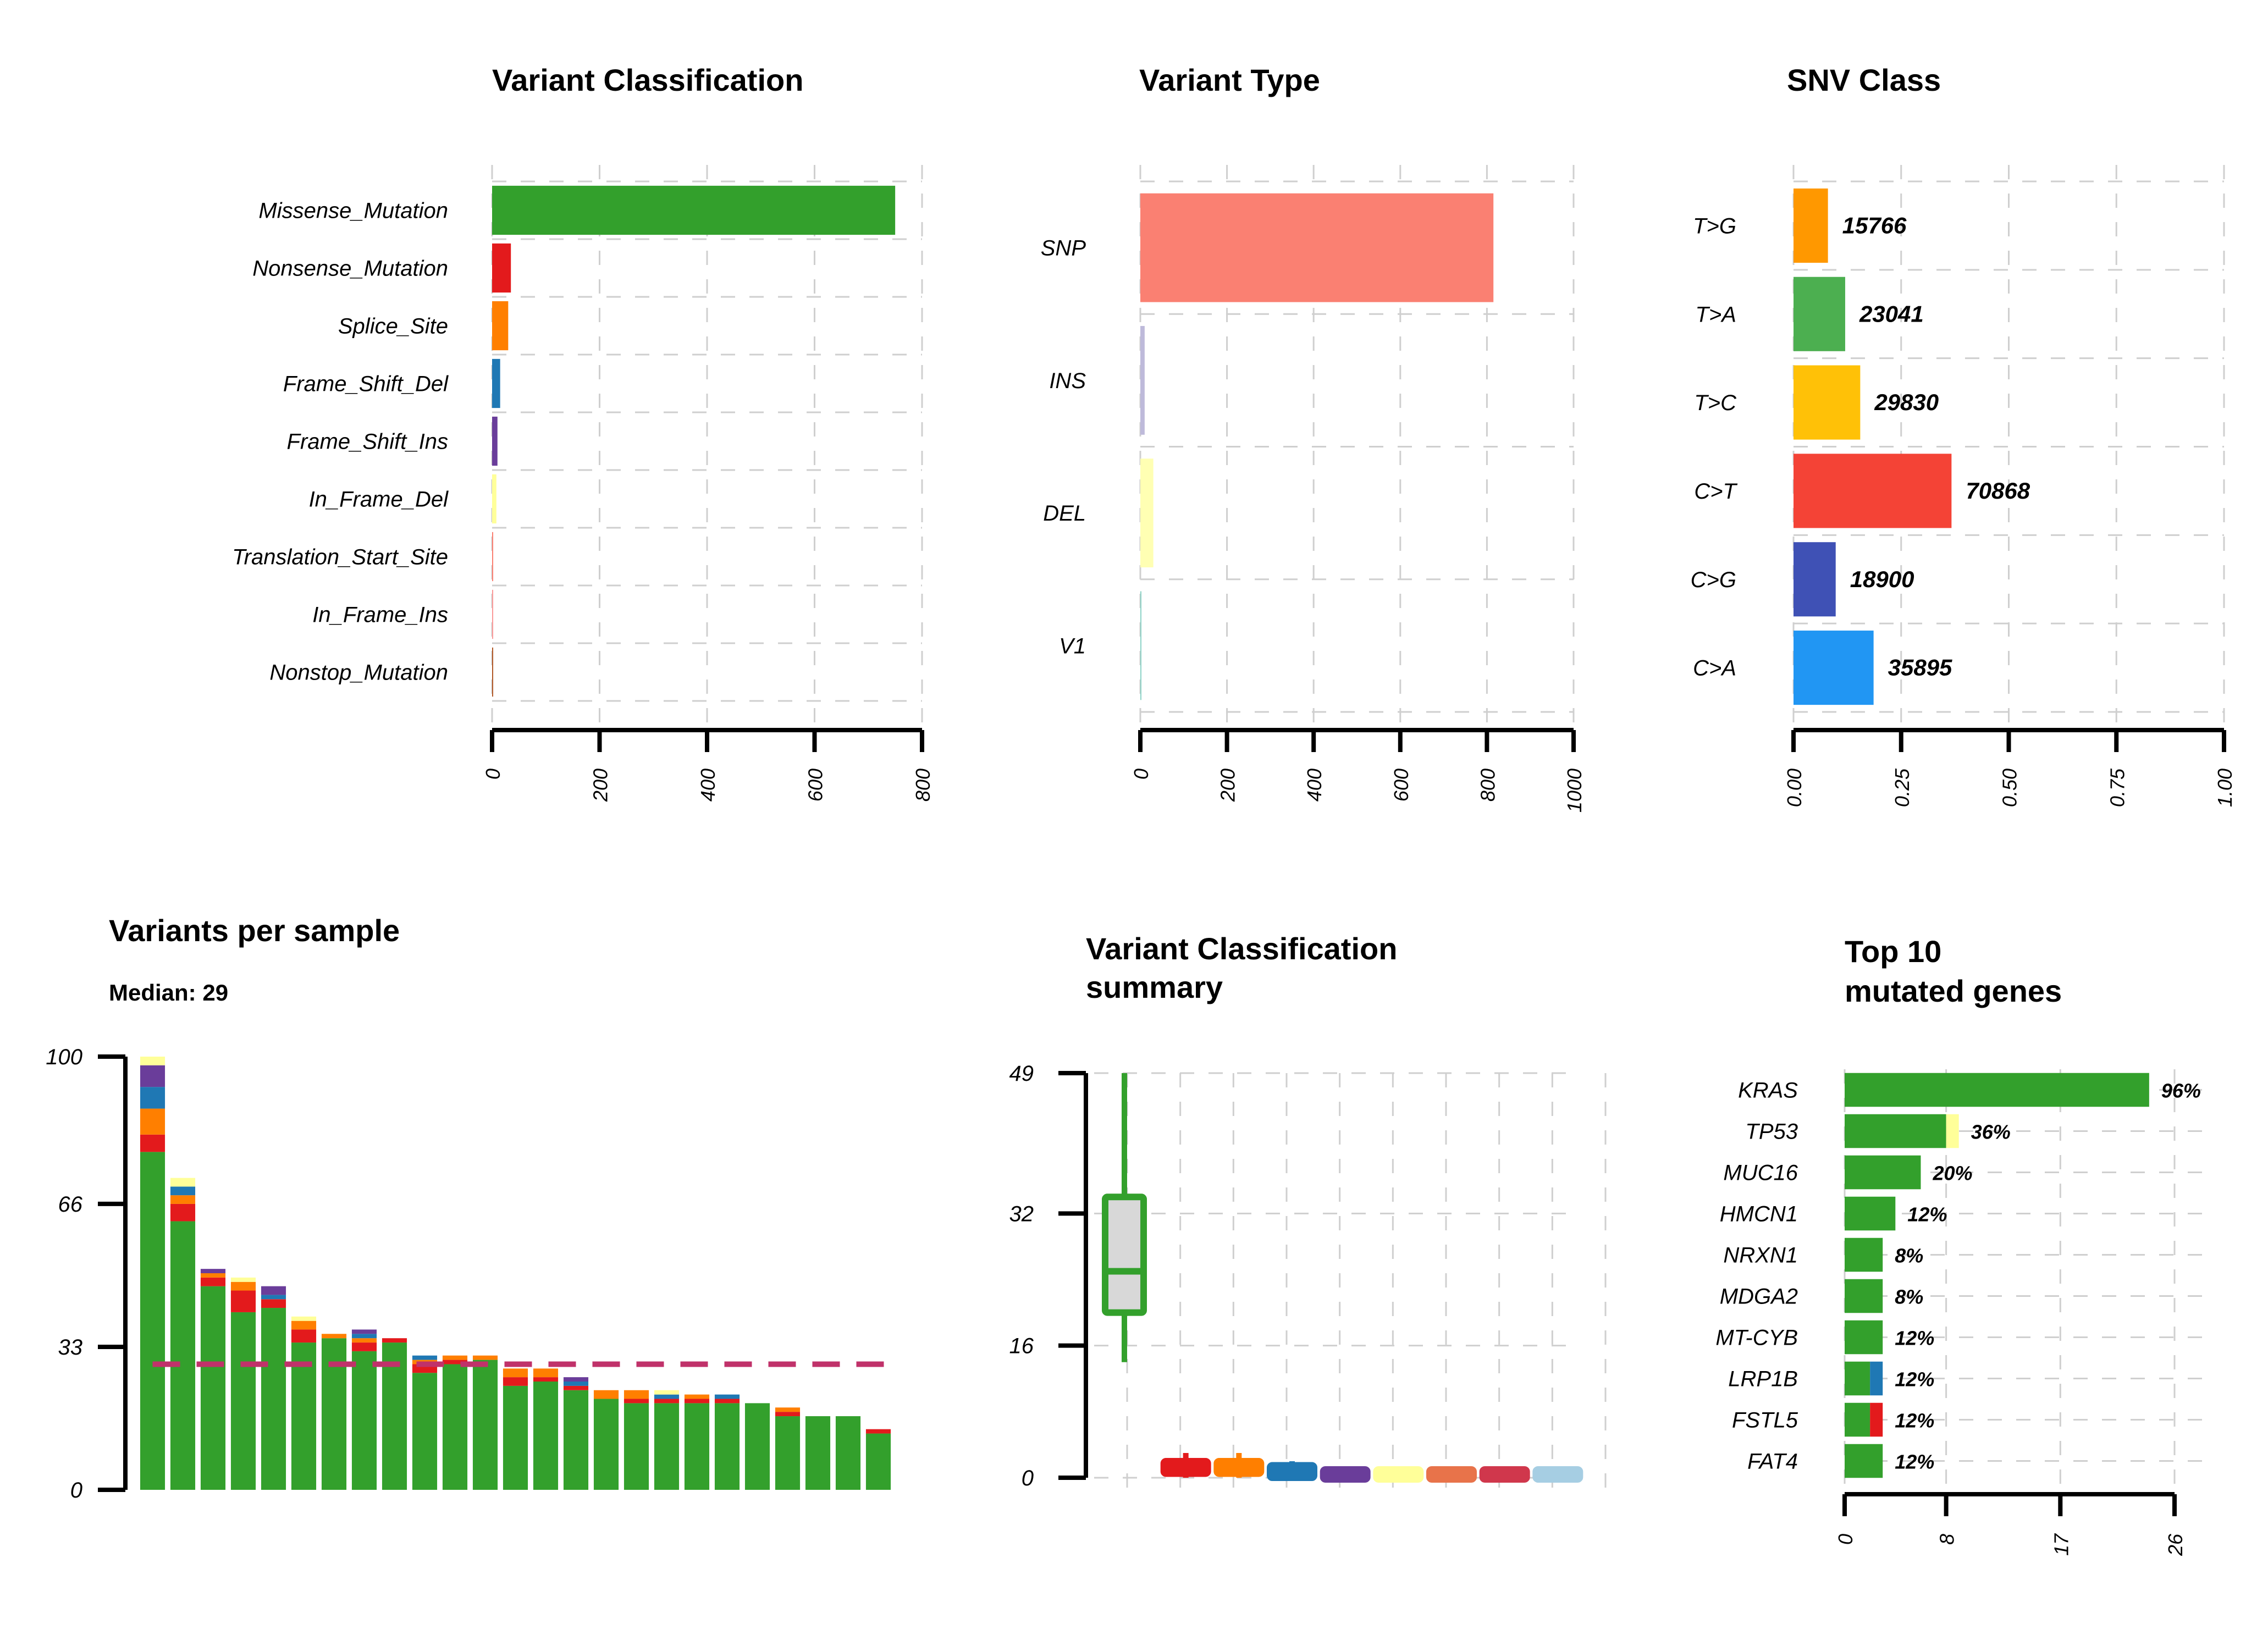  What do you see at coordinates (1820, 314) in the screenshot?
I see `bar-t-a` at bounding box center [1820, 314].